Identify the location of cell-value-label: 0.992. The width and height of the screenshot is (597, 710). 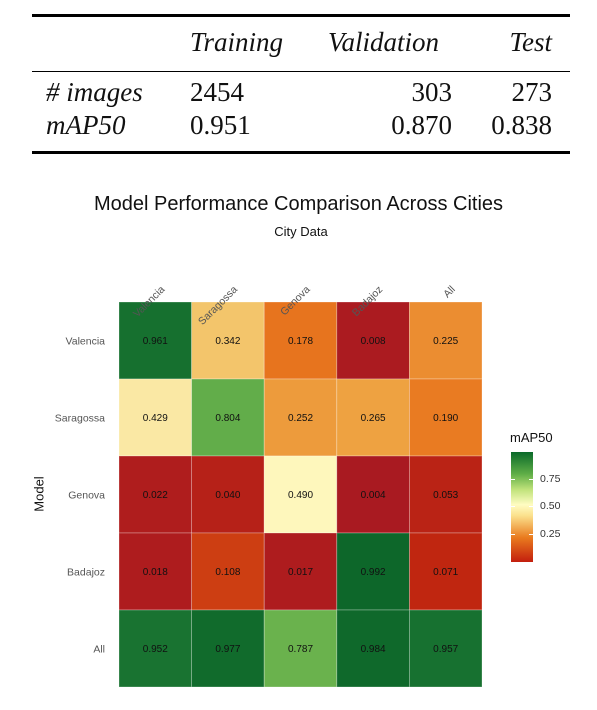
(373, 572).